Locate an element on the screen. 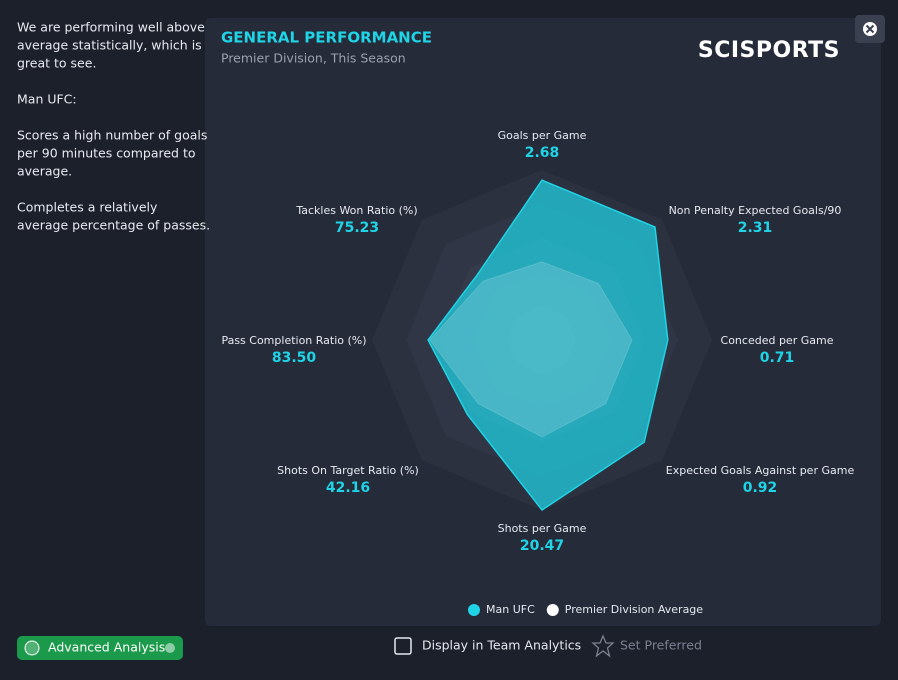 The height and width of the screenshot is (680, 898). left-text: great to see. is located at coordinates (56, 63).